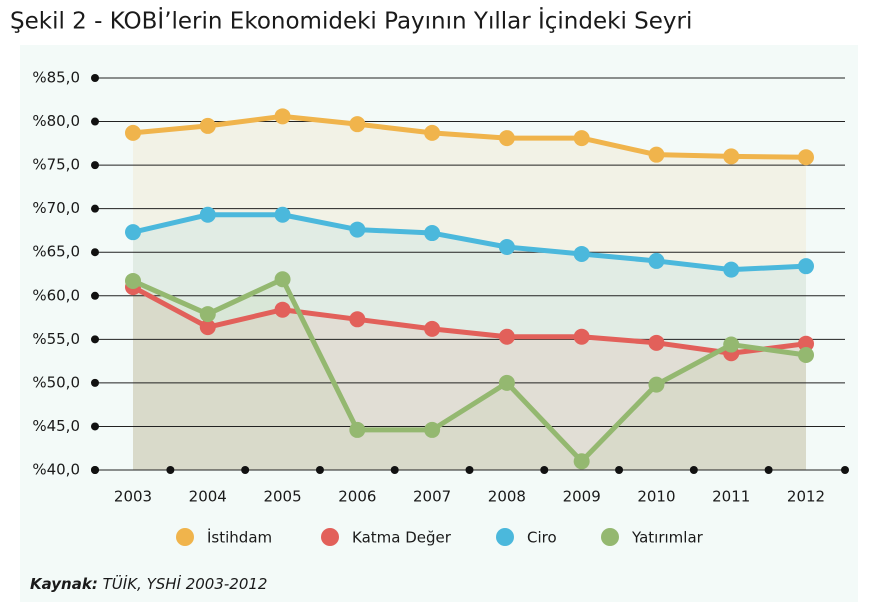 The height and width of the screenshot is (602, 873). I want to click on y-tick-label: %75,0, so click(56, 165).